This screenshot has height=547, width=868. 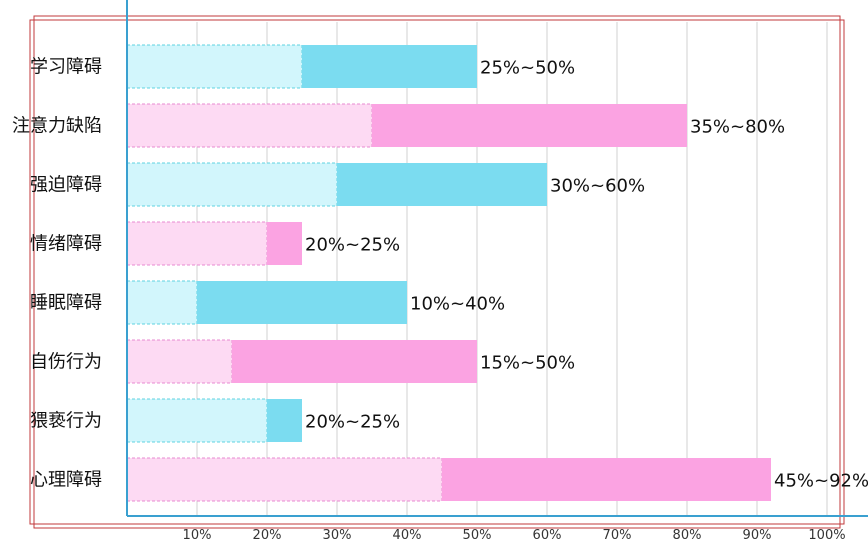 What do you see at coordinates (66, 421) in the screenshot?
I see `category-label: 猥亵行为` at bounding box center [66, 421].